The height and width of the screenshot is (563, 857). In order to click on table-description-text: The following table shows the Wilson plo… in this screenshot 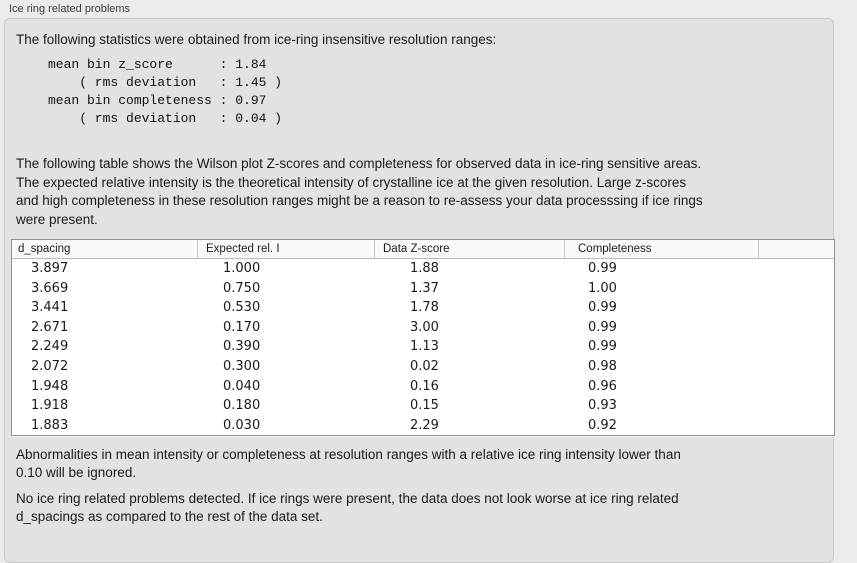, I will do `click(359, 191)`.